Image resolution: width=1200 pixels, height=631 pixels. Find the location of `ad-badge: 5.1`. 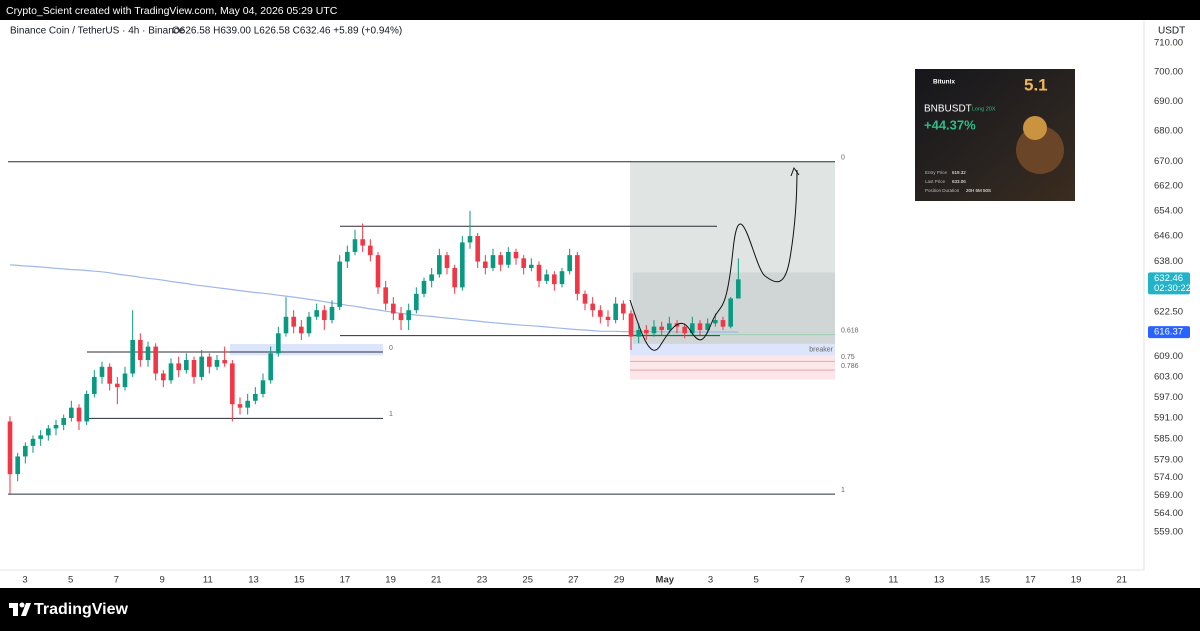

ad-badge: 5.1 is located at coordinates (1036, 84).